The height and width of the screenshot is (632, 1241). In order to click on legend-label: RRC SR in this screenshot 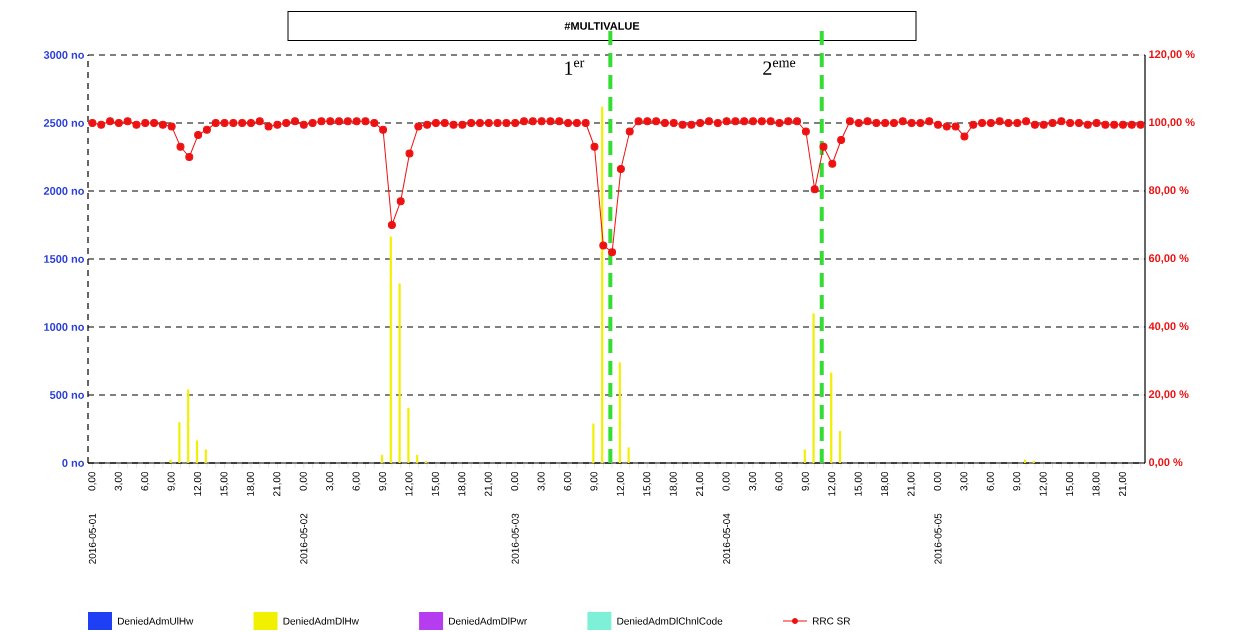, I will do `click(831, 621)`.